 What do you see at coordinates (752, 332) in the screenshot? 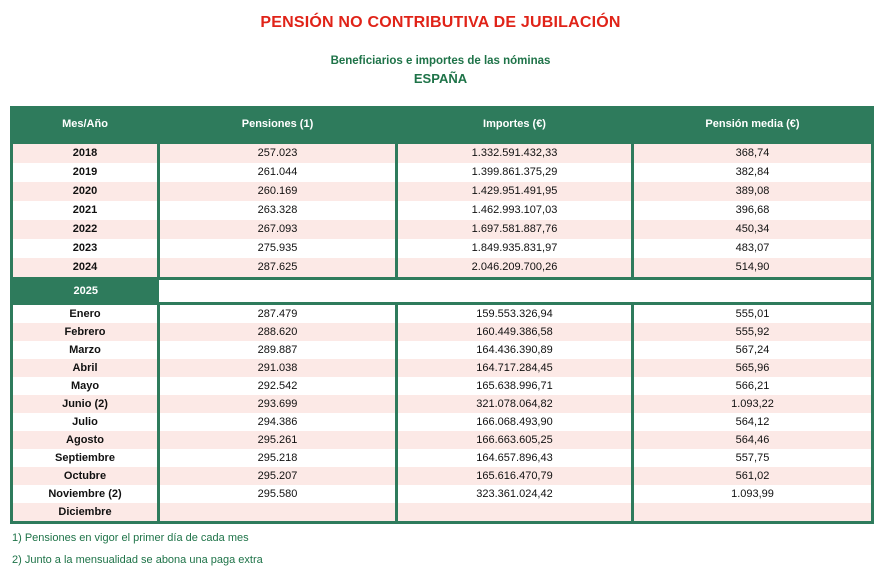
I see `cell-pension-media: 555,92` at bounding box center [752, 332].